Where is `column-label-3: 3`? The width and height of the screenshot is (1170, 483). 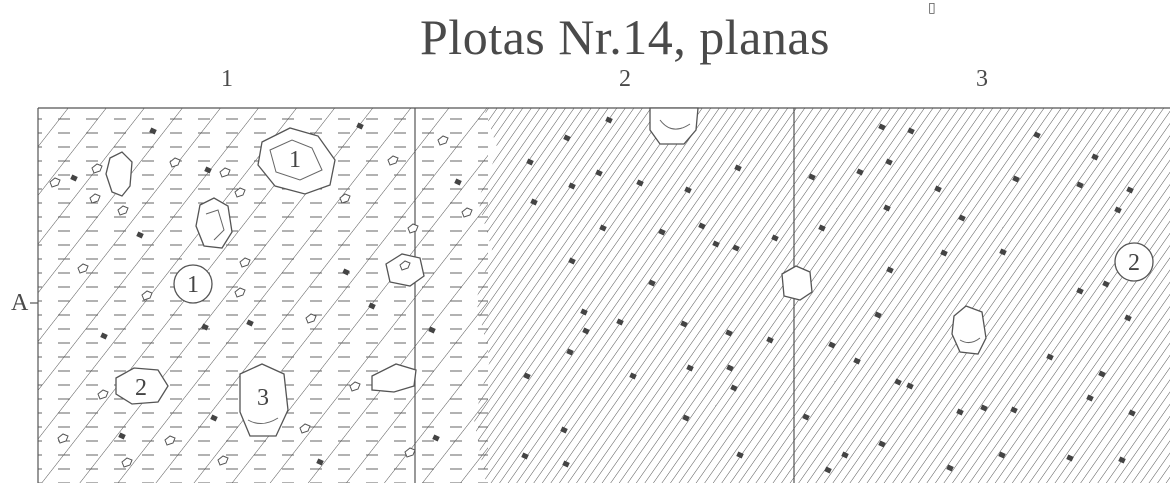 column-label-3: 3 is located at coordinates (982, 79).